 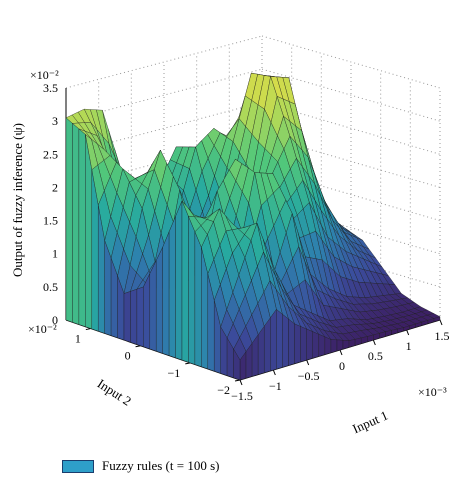 What do you see at coordinates (223, 390) in the screenshot?
I see `y-tick-label: −2` at bounding box center [223, 390].